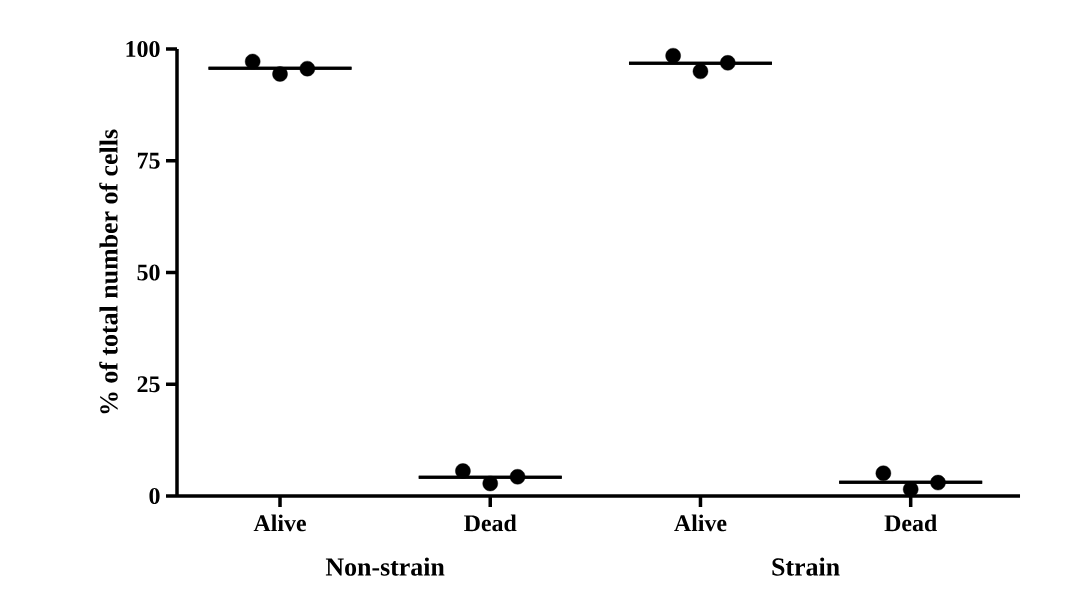 This screenshot has height=600, width=1070. I want to click on y-tick-label: 25, so click(148, 384).